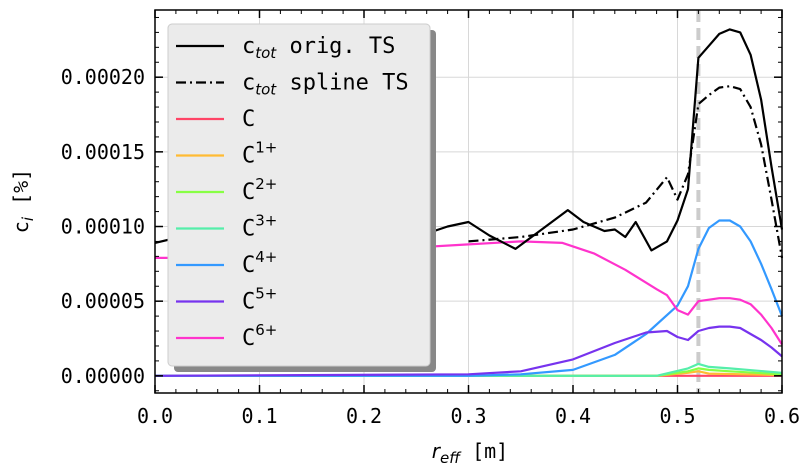 The width and height of the screenshot is (811, 473). I want to click on x-axis-label-text: reff [m], so click(470, 453).